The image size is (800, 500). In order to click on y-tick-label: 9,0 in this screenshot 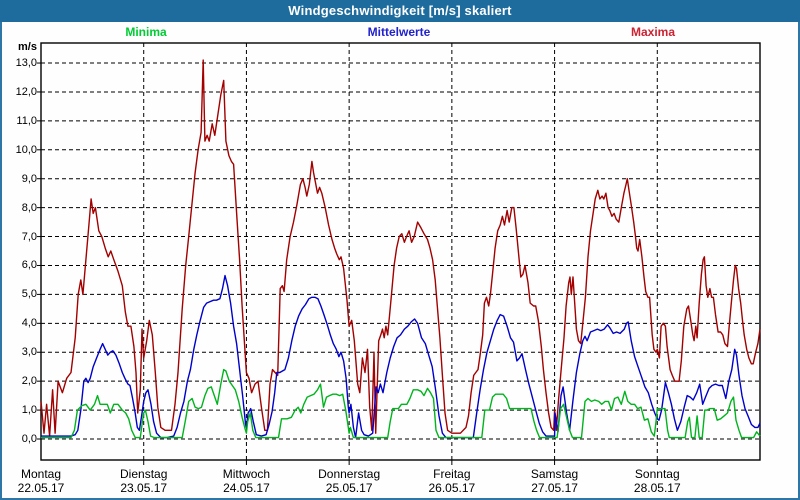, I will do `click(29, 178)`.